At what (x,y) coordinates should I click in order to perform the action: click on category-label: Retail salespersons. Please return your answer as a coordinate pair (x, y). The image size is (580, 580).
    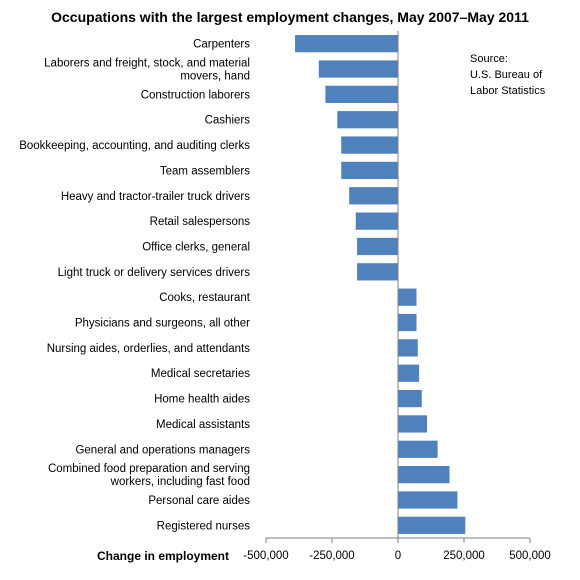
    Looking at the image, I should click on (200, 222).